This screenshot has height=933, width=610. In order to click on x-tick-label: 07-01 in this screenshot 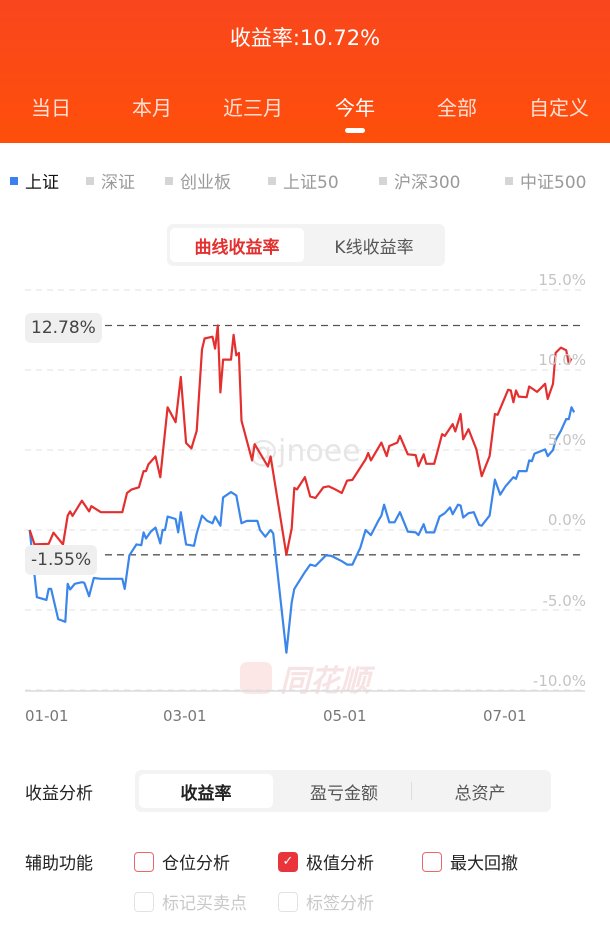, I will do `click(505, 716)`.